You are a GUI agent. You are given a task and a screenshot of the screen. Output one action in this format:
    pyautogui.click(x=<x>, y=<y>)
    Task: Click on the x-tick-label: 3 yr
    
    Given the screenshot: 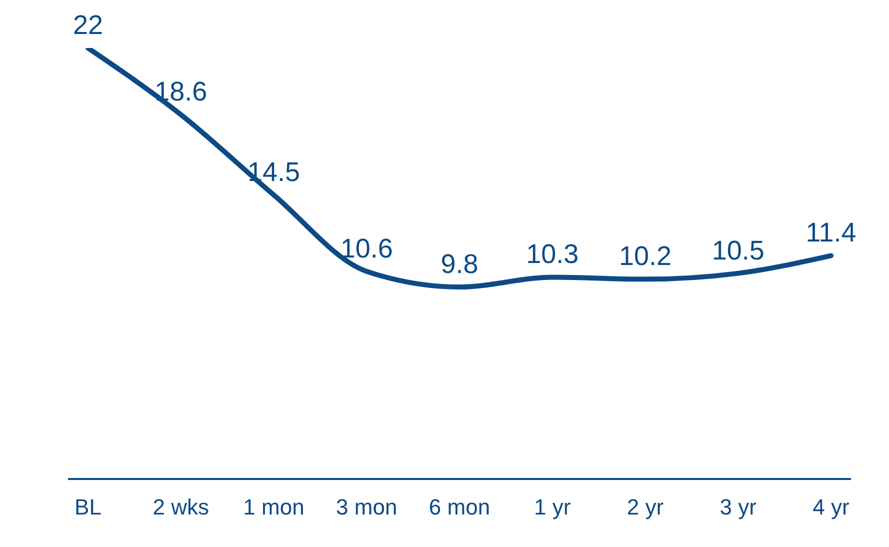 What is the action you would take?
    pyautogui.click(x=738, y=507)
    